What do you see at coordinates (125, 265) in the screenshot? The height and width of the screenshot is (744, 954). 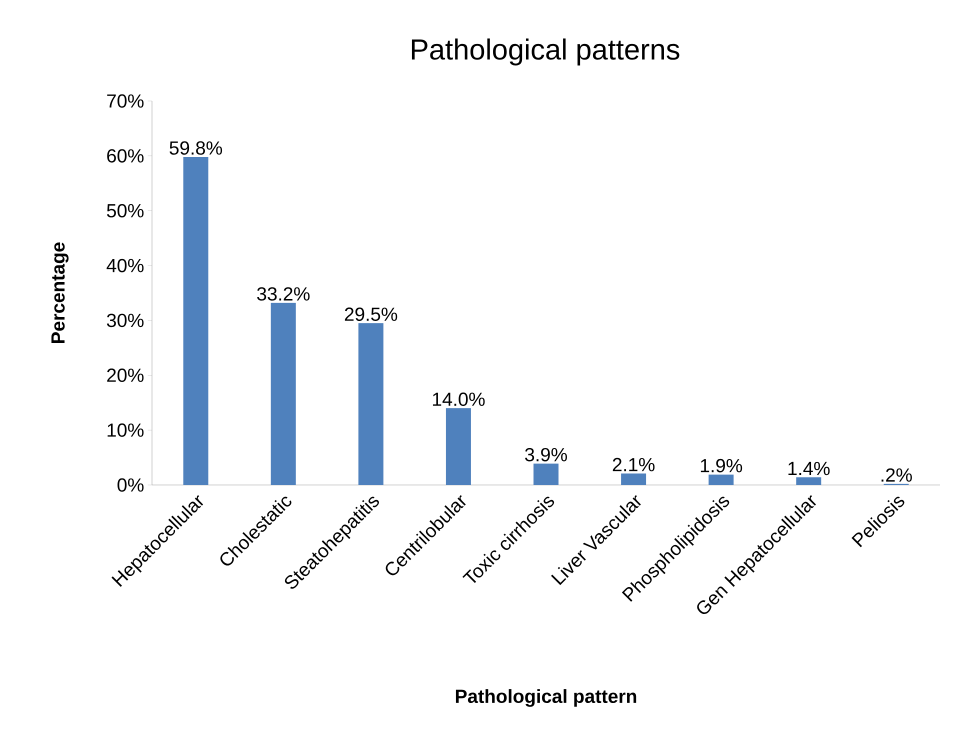 I see `y-tick-label: 40%` at bounding box center [125, 265].